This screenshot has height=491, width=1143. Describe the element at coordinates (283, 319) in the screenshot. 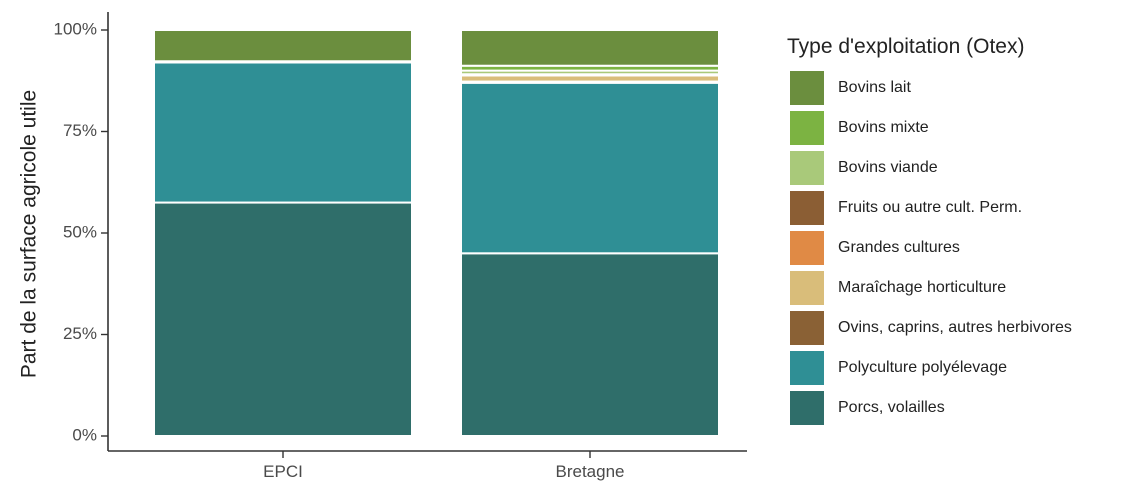

I see `bar-segment-epci-porcs-volailles` at that location.